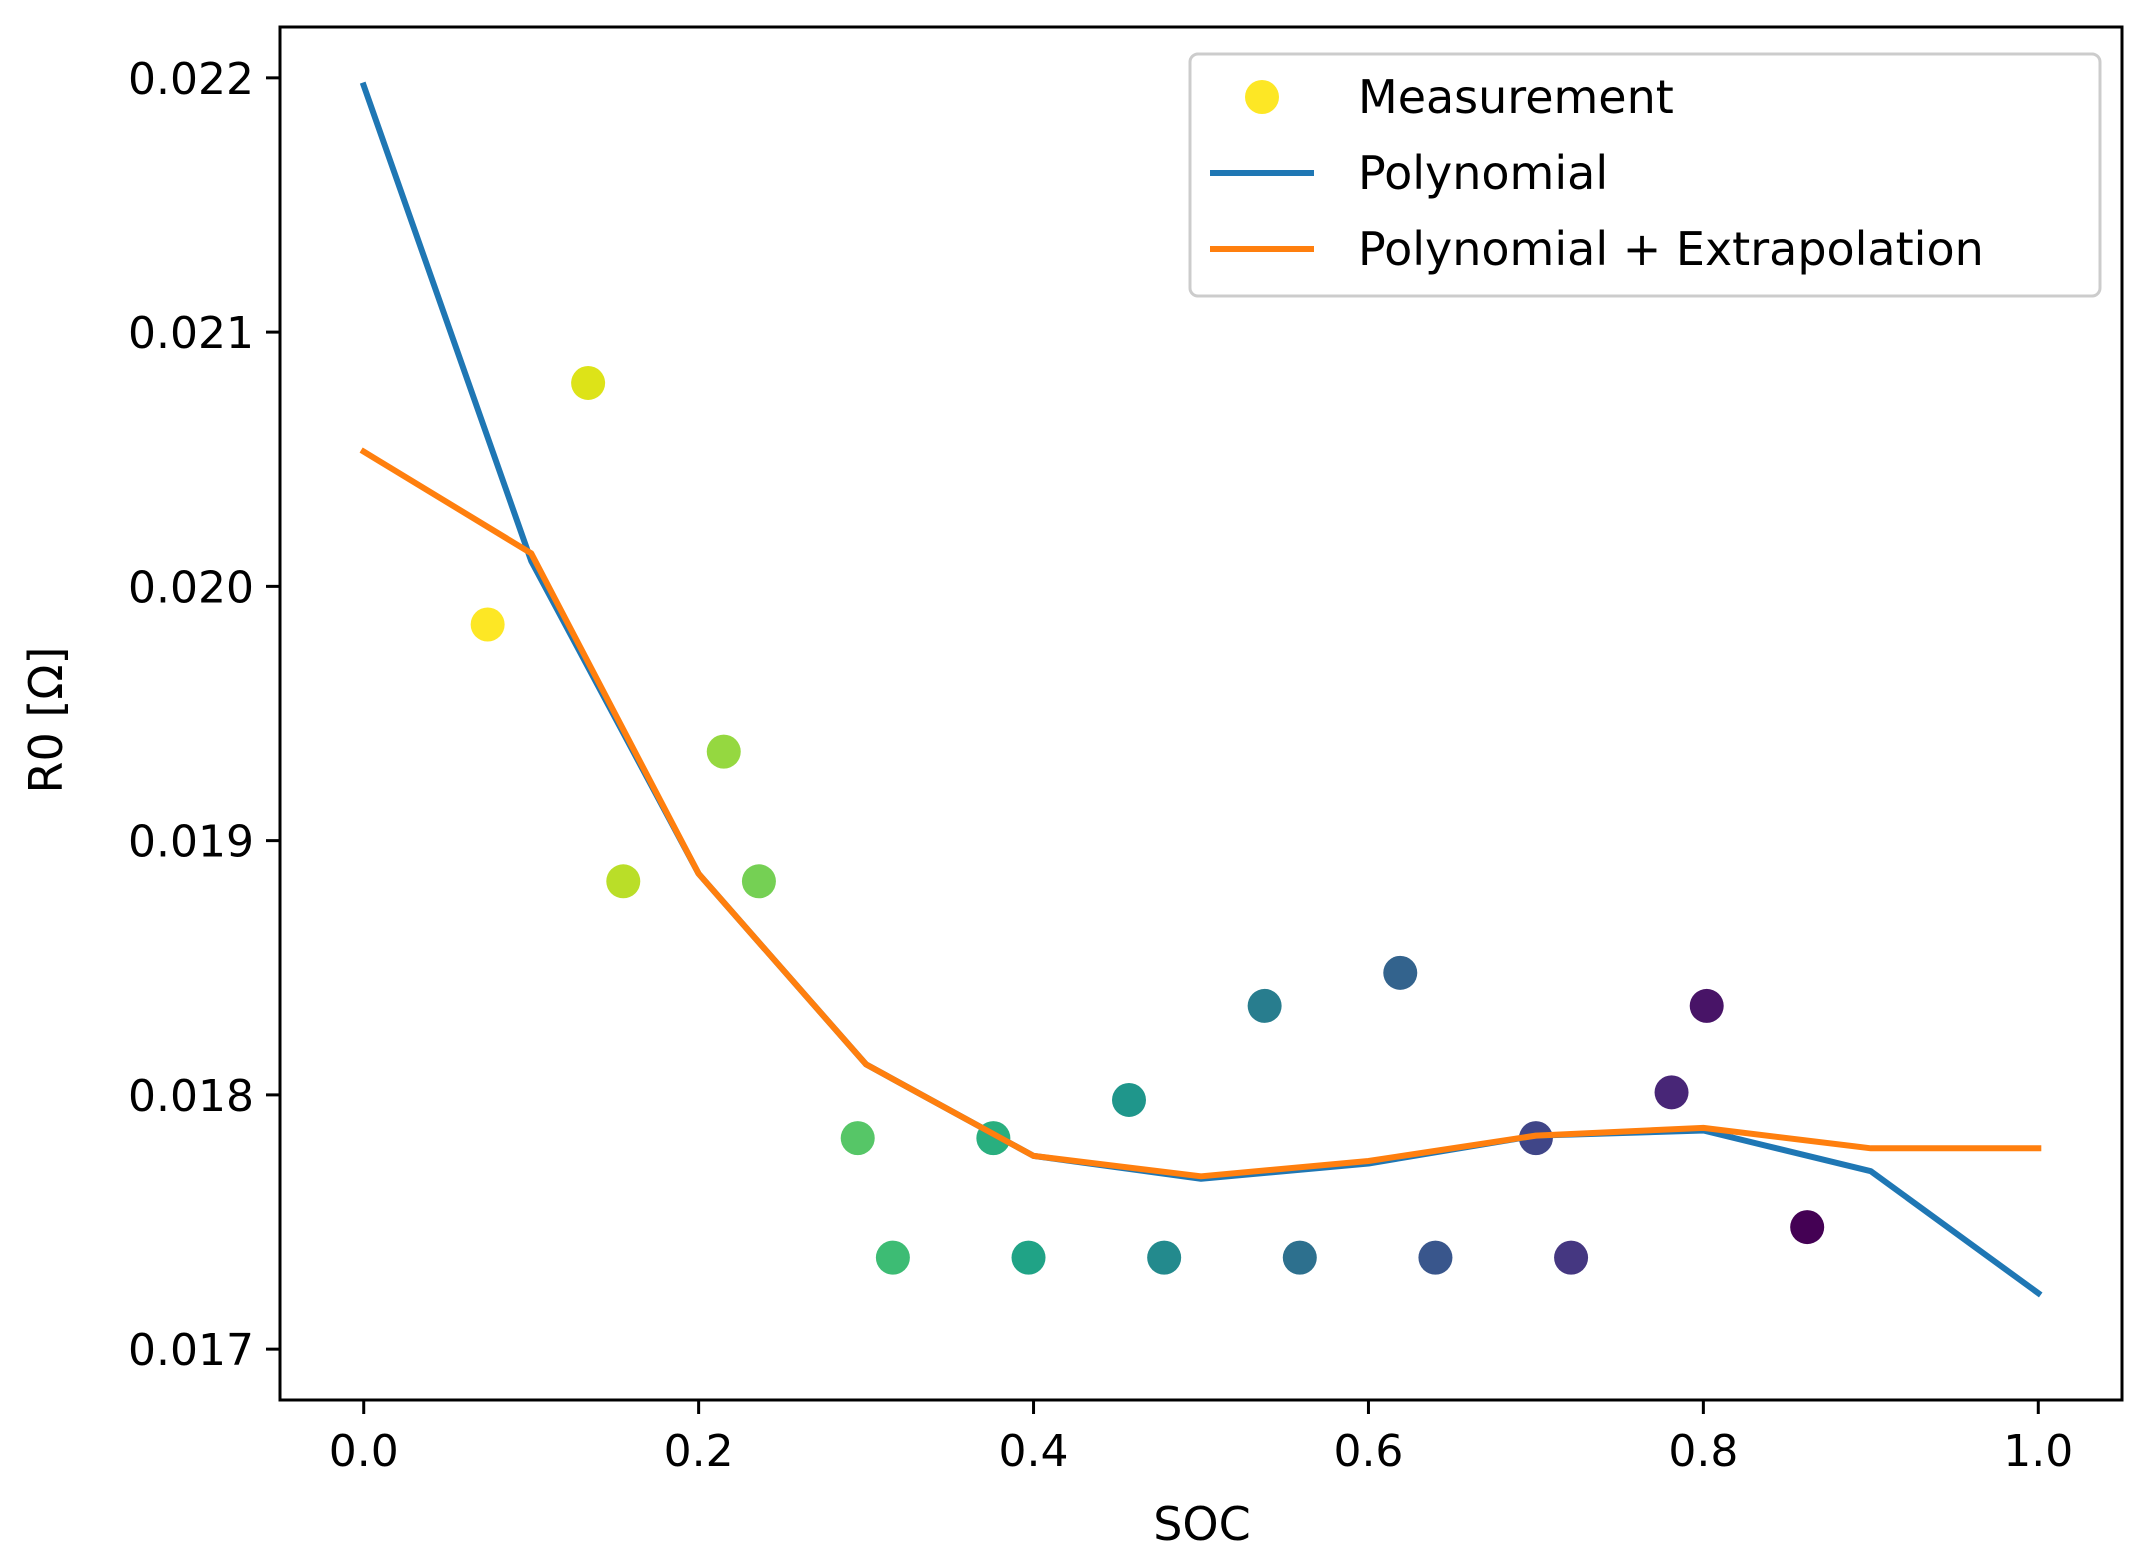  Describe the element at coordinates (191, 1350) in the screenshot. I see `y-tick-label: 0.017` at that location.